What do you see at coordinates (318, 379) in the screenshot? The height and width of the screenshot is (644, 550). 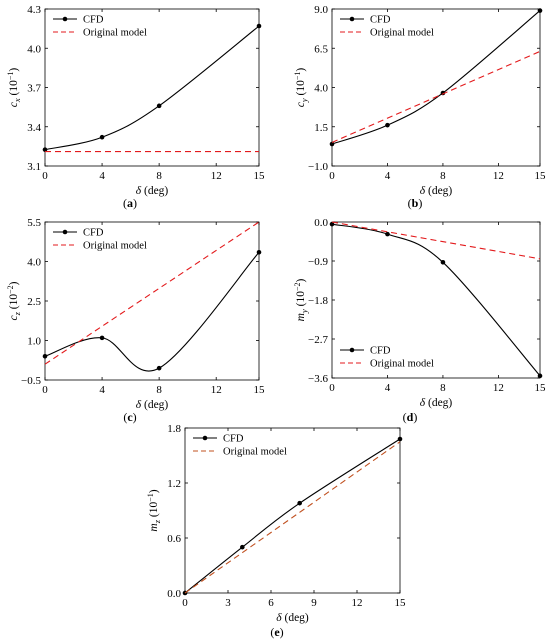 I see `y-tick-label: −3.6` at bounding box center [318, 379].